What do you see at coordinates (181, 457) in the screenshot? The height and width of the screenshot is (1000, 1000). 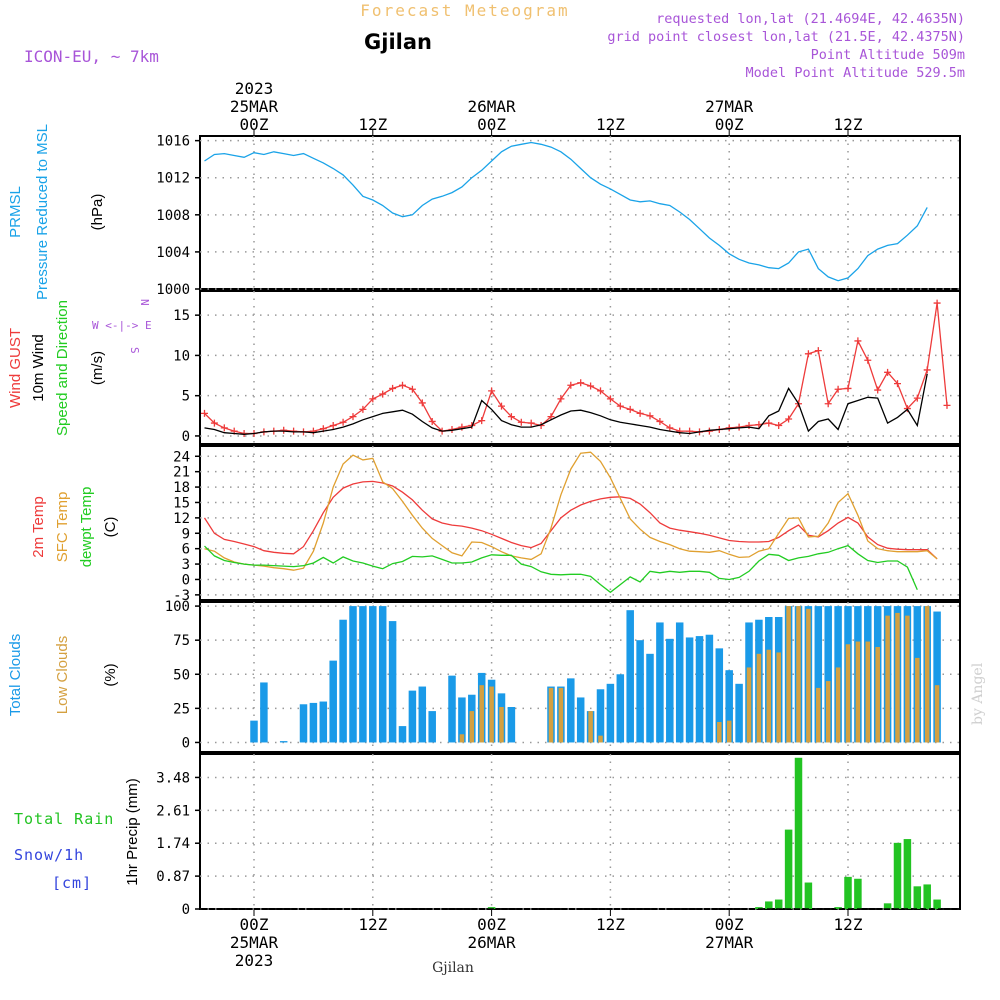 I see `y-tick-label: 24` at bounding box center [181, 457].